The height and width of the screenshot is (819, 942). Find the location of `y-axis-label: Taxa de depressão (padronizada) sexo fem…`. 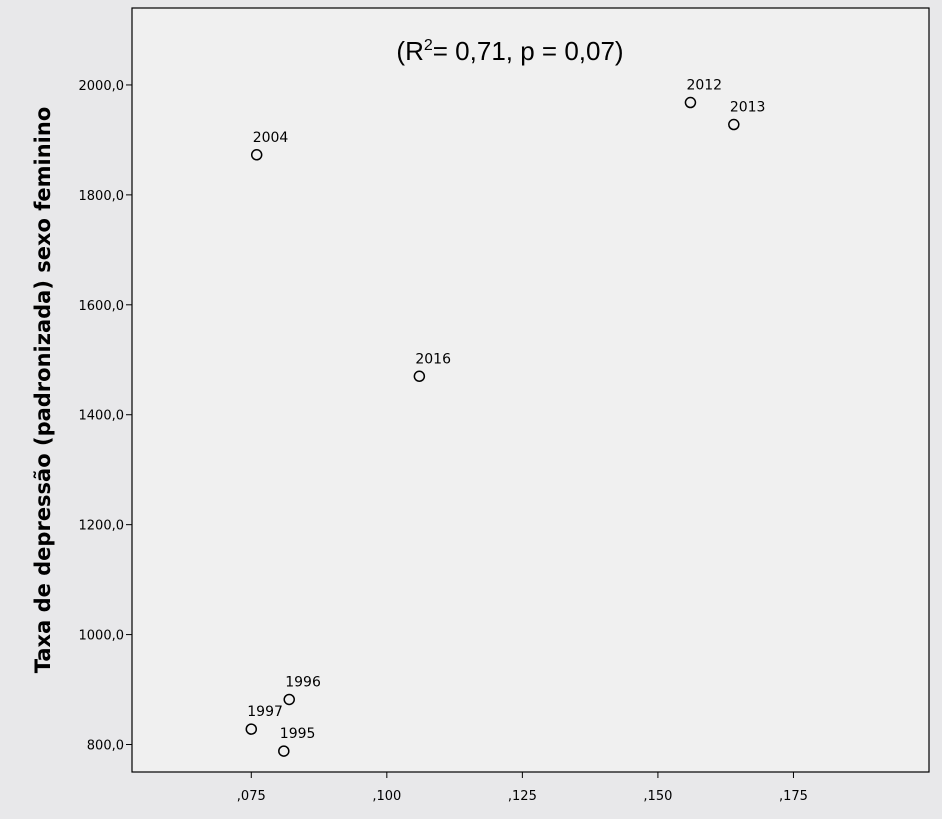

y-axis-label: Taxa de depressão (padronizada) sexo fem… is located at coordinates (43, 390).